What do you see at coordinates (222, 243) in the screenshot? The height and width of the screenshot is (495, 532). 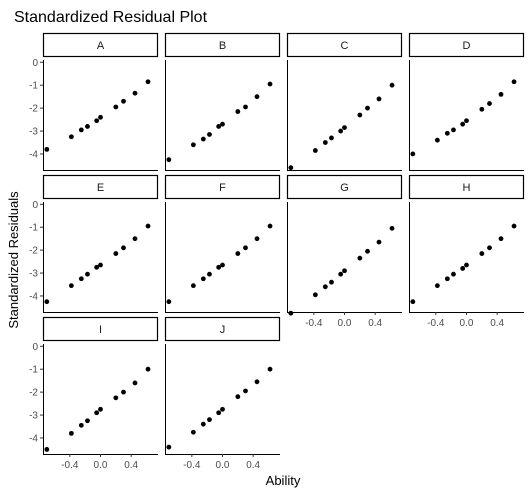 I see `panel-F: F` at bounding box center [222, 243].